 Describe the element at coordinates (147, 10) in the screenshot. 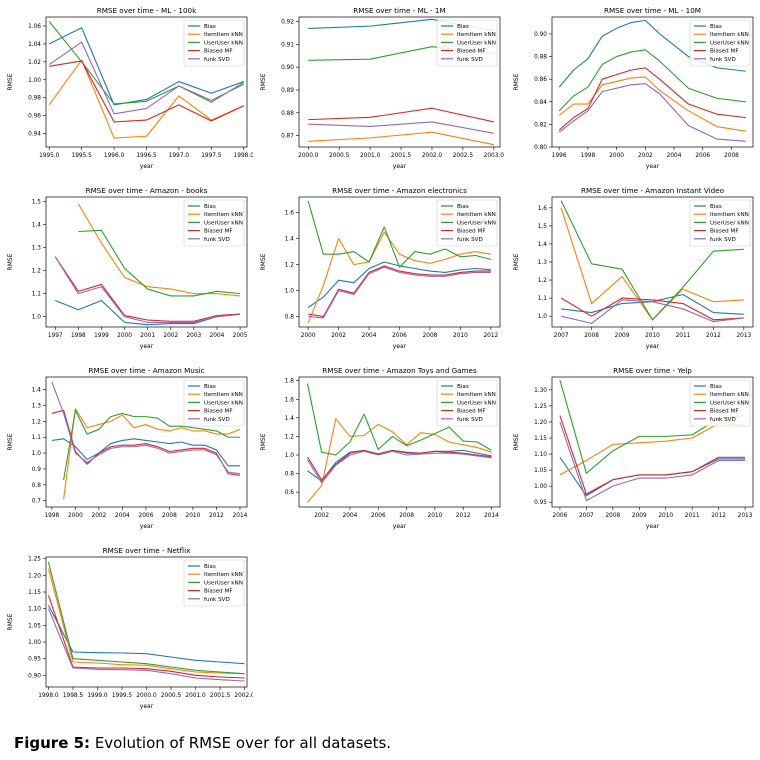

I see `chart-title: RMSE over time - ML - 100k` at that location.